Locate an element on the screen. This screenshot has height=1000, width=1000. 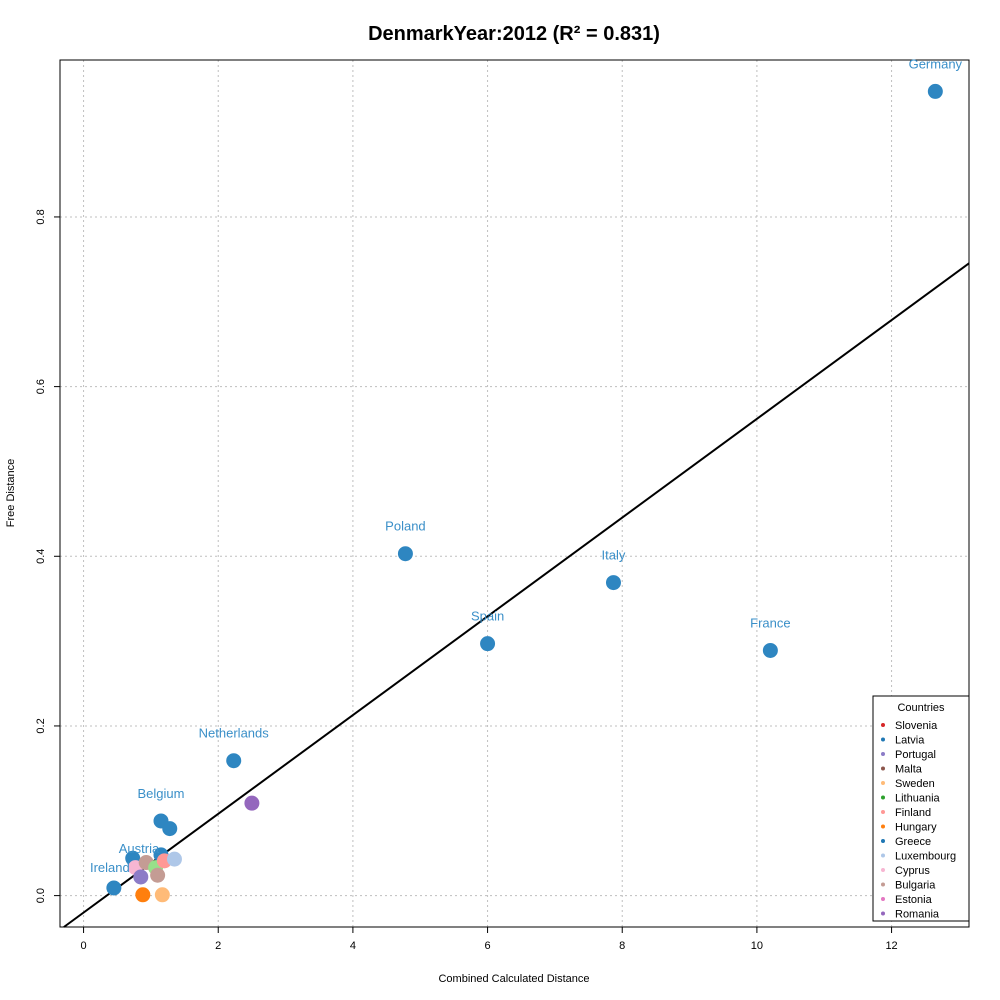
legend-entry-label: Luxembourg is located at coordinates (925, 857).